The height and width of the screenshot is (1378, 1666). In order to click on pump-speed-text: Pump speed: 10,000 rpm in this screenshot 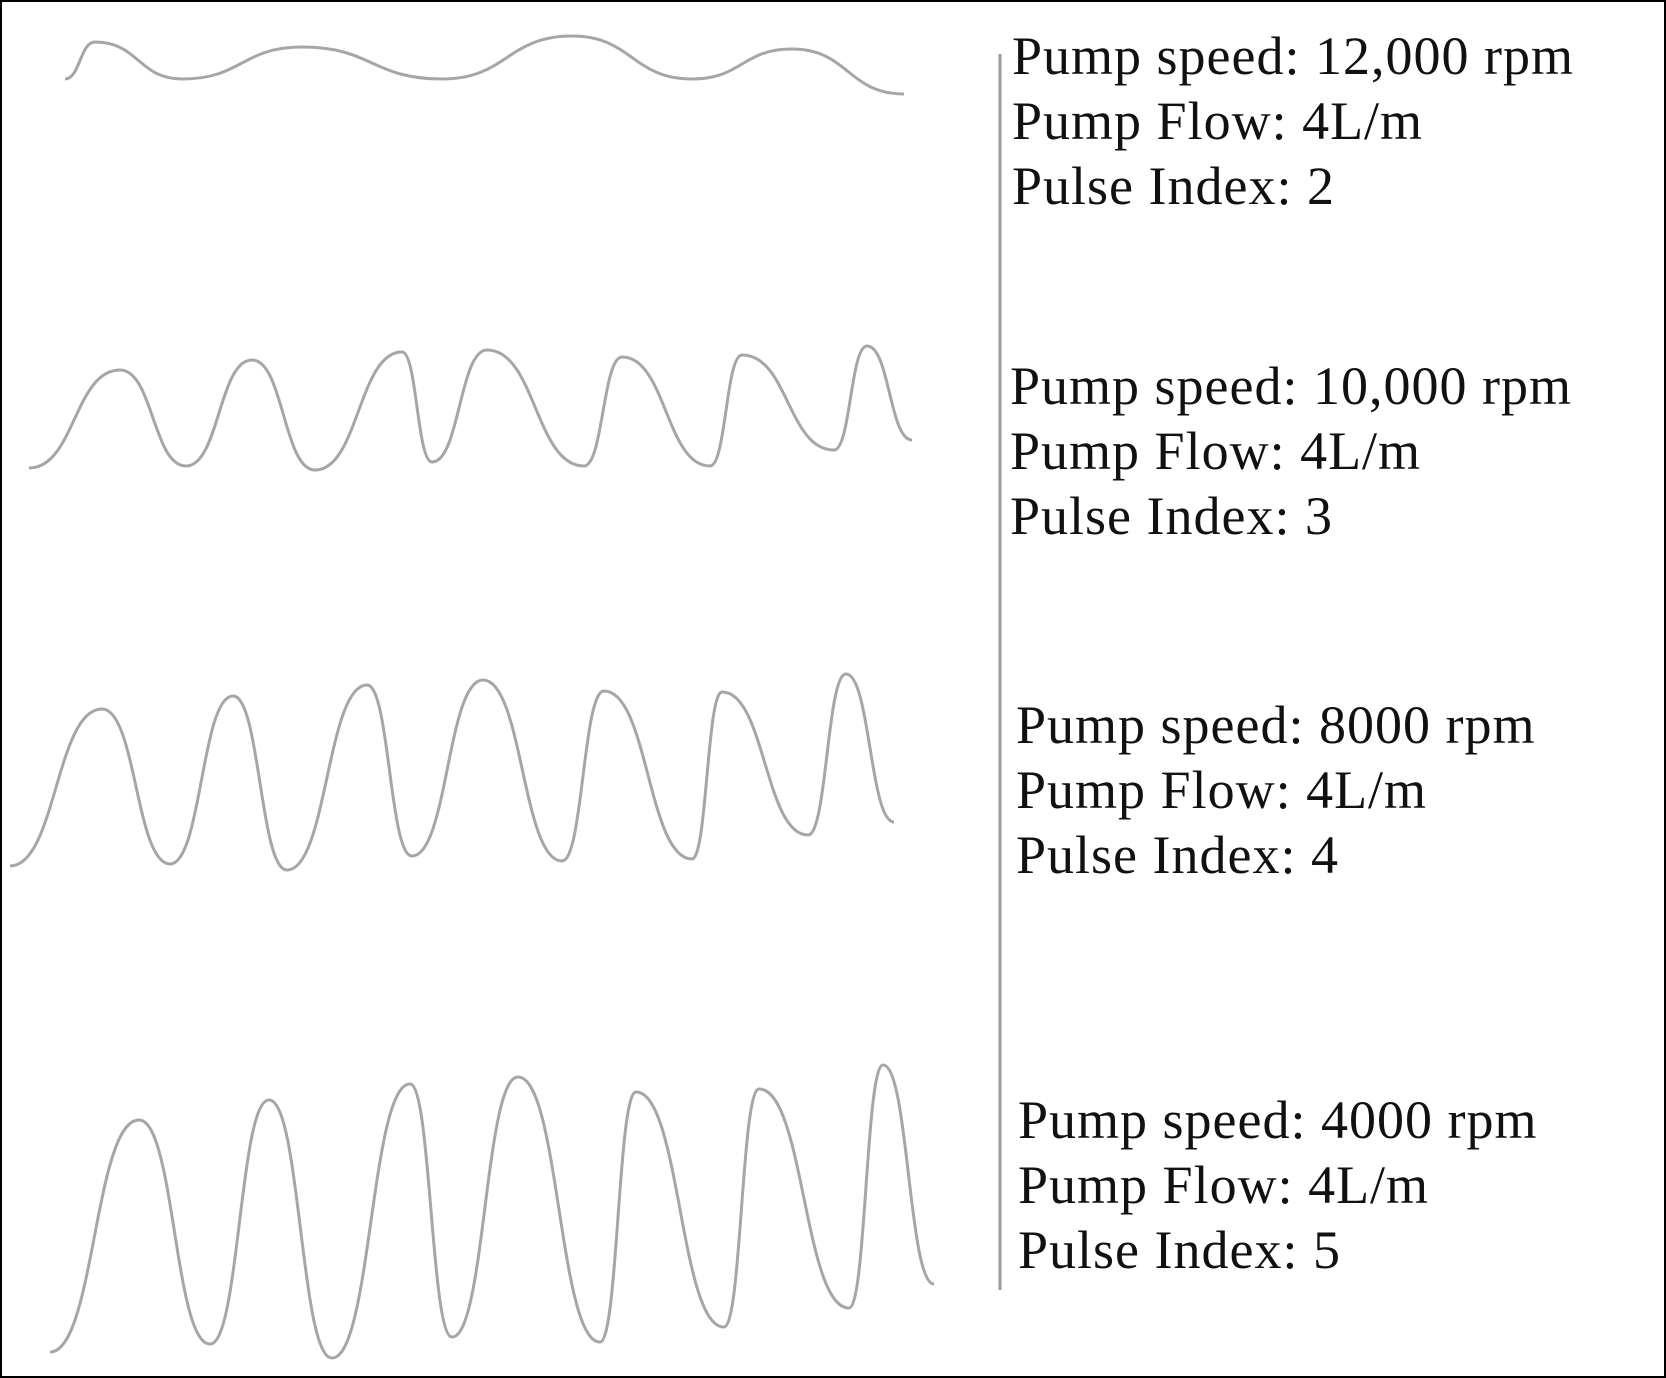, I will do `click(1291, 386)`.